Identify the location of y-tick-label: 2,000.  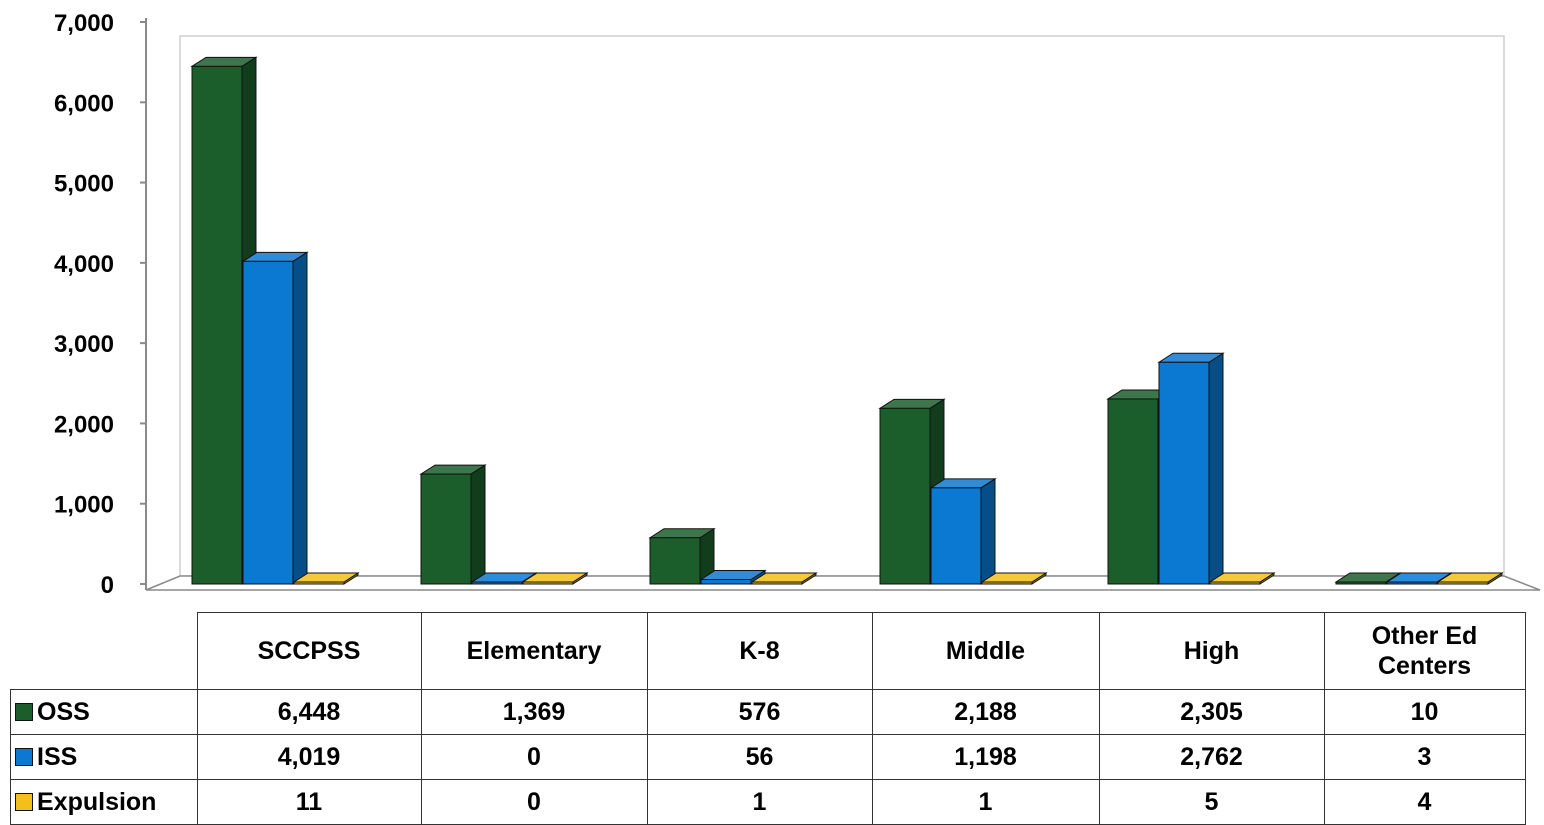
(84, 424).